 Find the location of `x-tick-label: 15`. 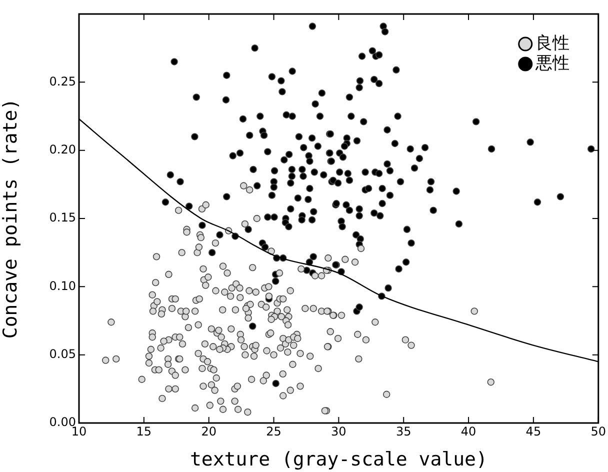

x-tick-label: 15 is located at coordinates (144, 431).